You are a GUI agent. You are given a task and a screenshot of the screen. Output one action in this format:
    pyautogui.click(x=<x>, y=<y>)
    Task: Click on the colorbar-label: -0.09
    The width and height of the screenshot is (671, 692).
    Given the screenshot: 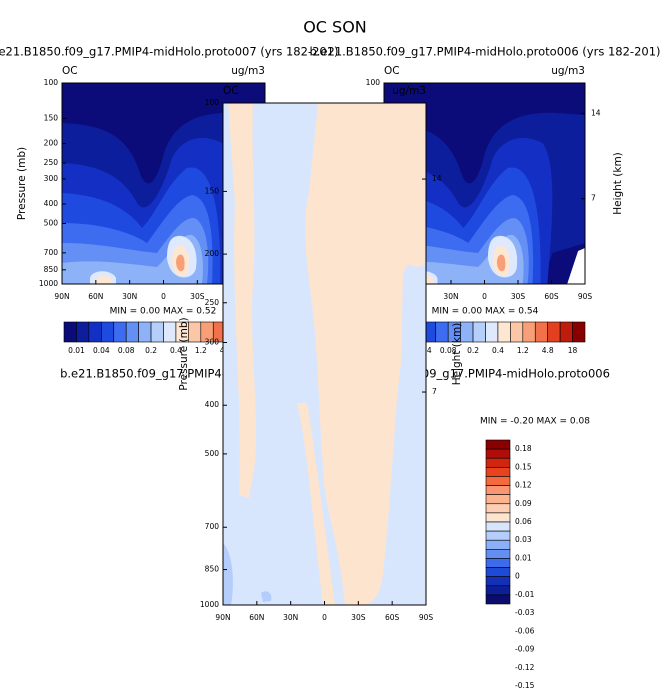 What is the action you would take?
    pyautogui.click(x=525, y=649)
    